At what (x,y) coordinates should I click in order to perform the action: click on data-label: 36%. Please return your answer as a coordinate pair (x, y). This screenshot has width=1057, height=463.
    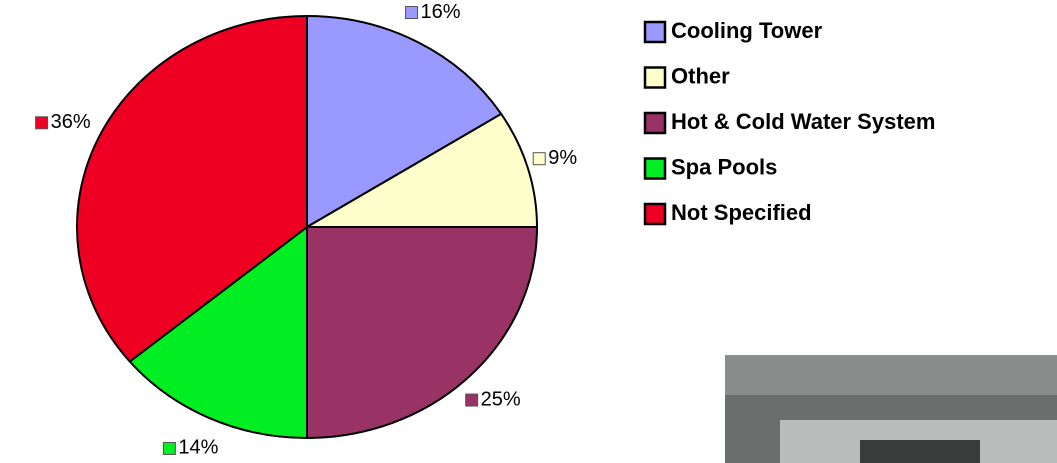
    Looking at the image, I should click on (71, 122).